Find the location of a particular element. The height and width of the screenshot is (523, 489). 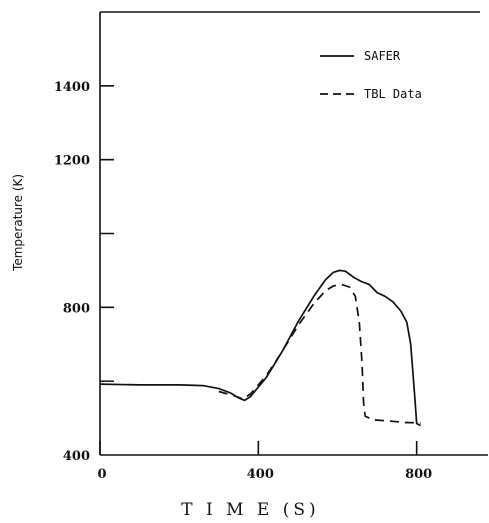

y-axis-ticks: 400 800 1200 1400 is located at coordinates (84, 272).